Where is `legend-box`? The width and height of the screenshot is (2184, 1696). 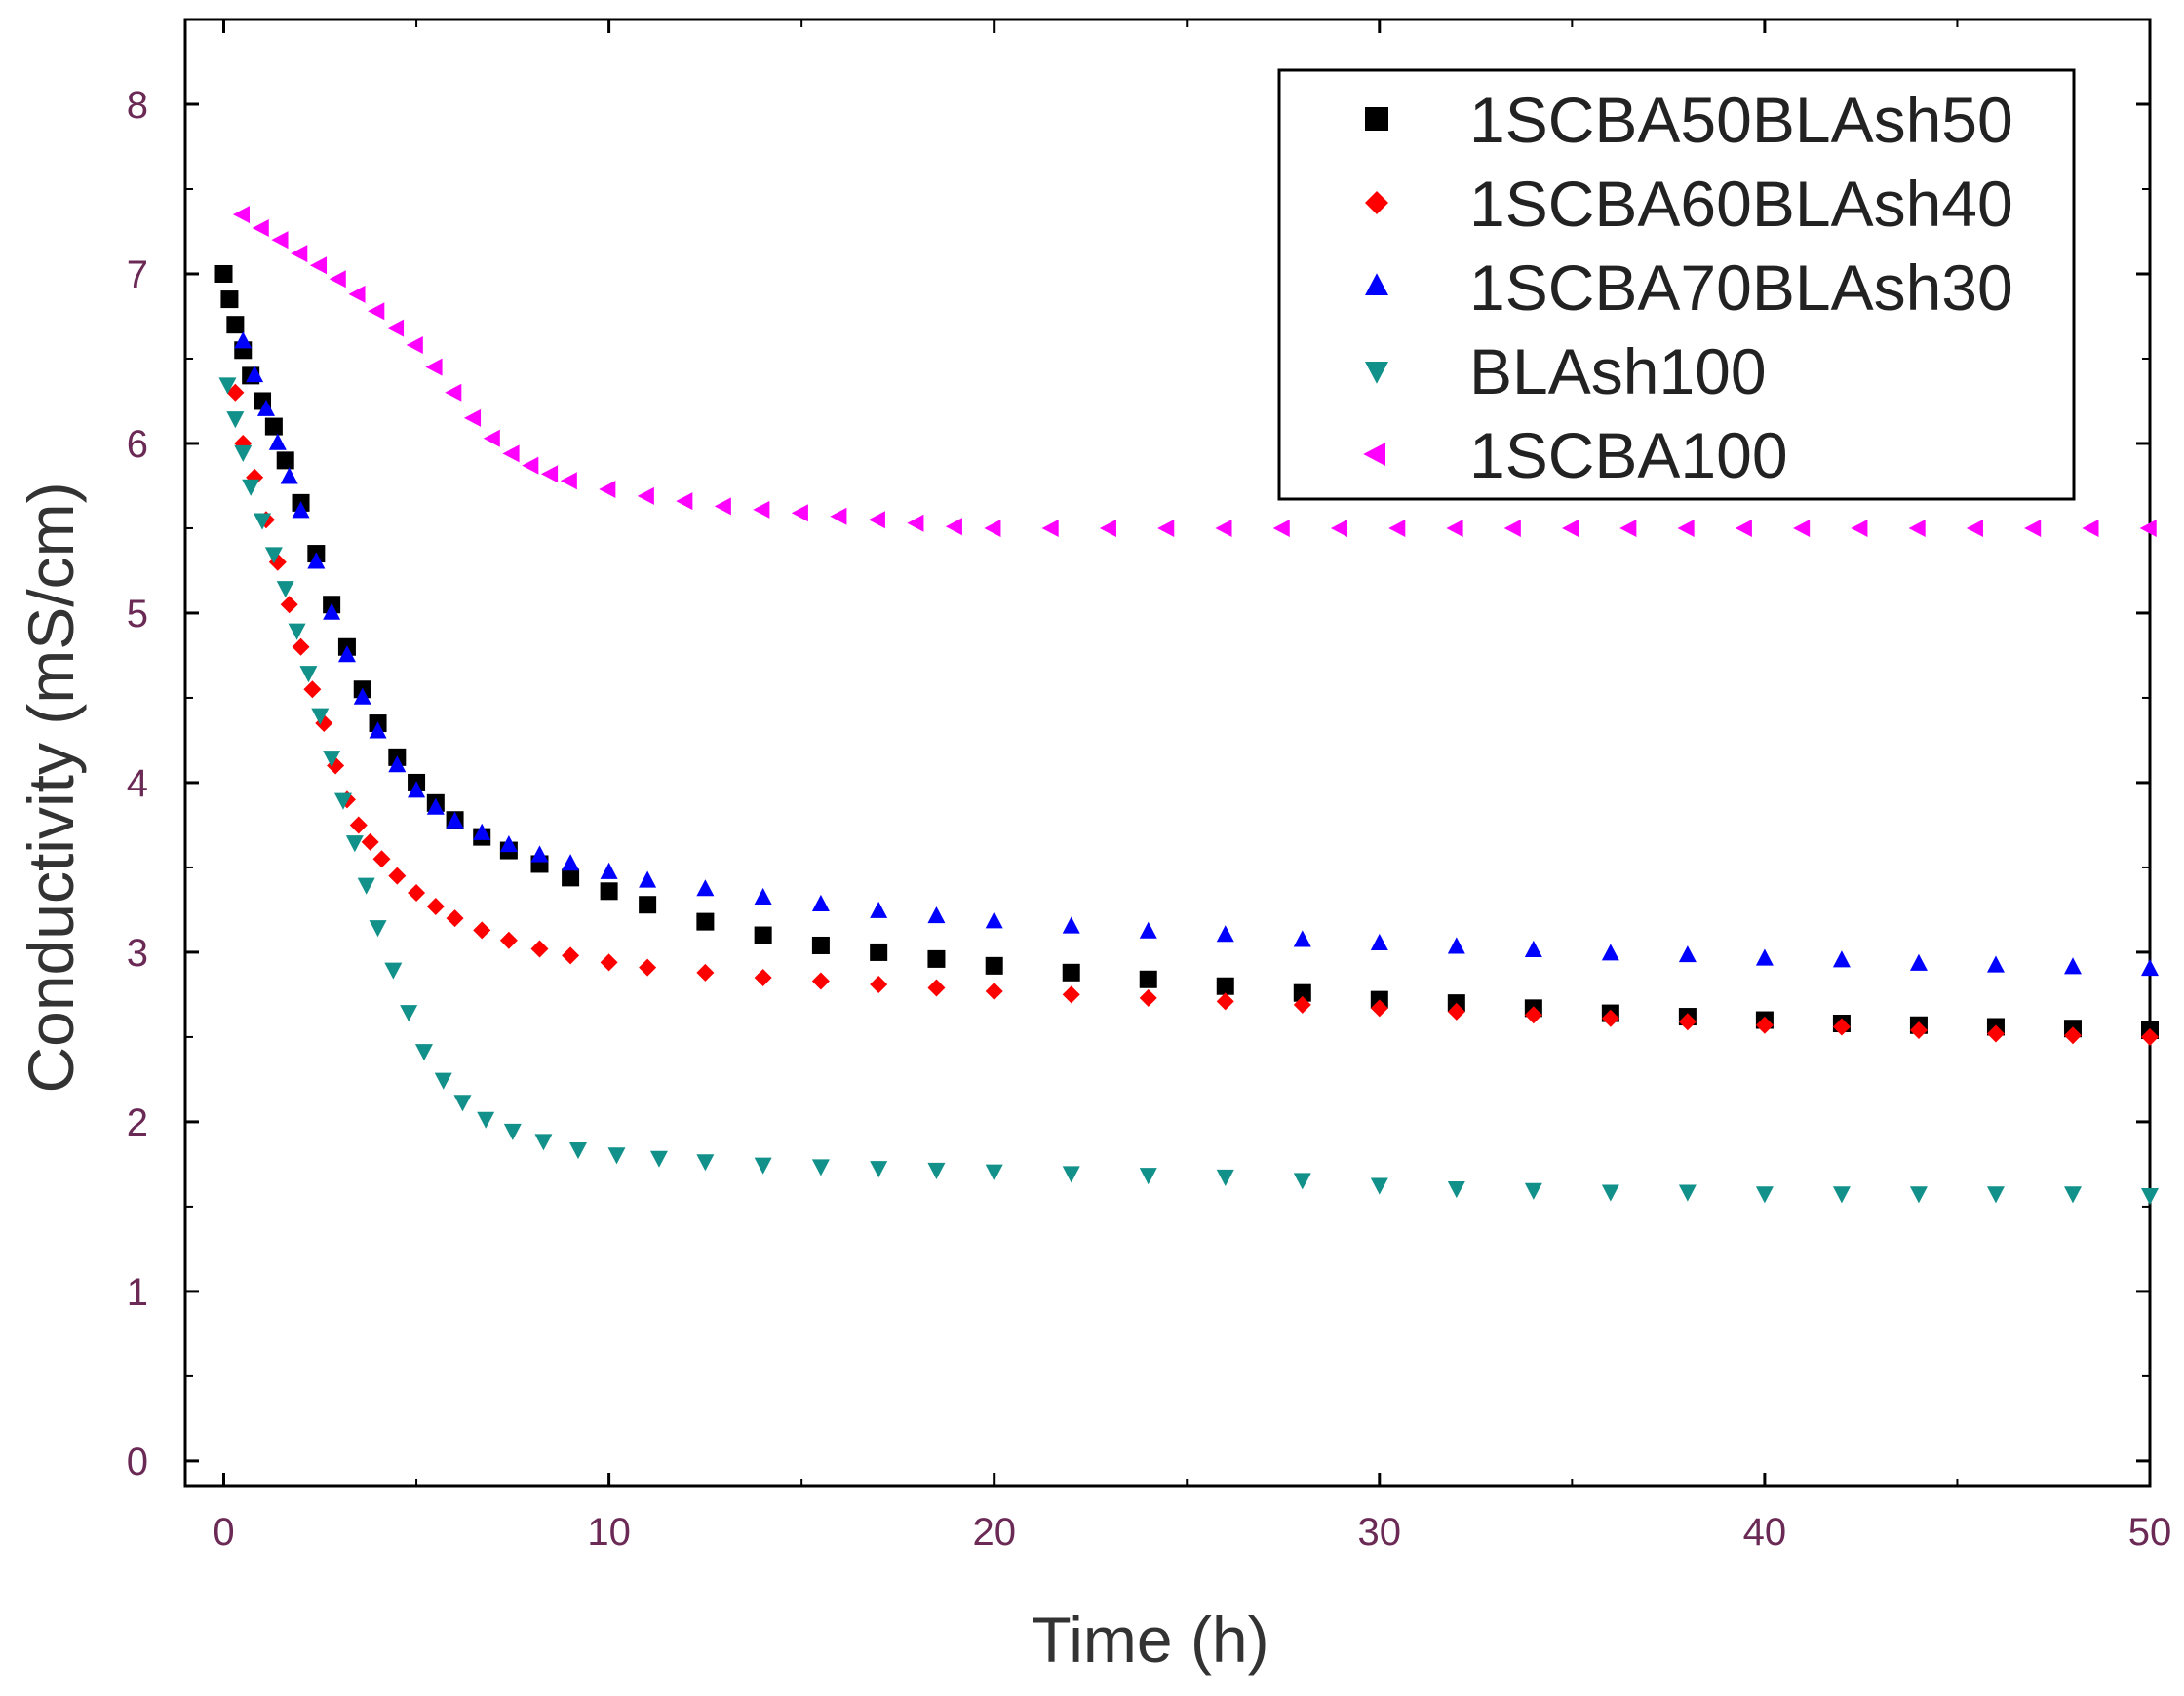 legend-box is located at coordinates (1676, 284).